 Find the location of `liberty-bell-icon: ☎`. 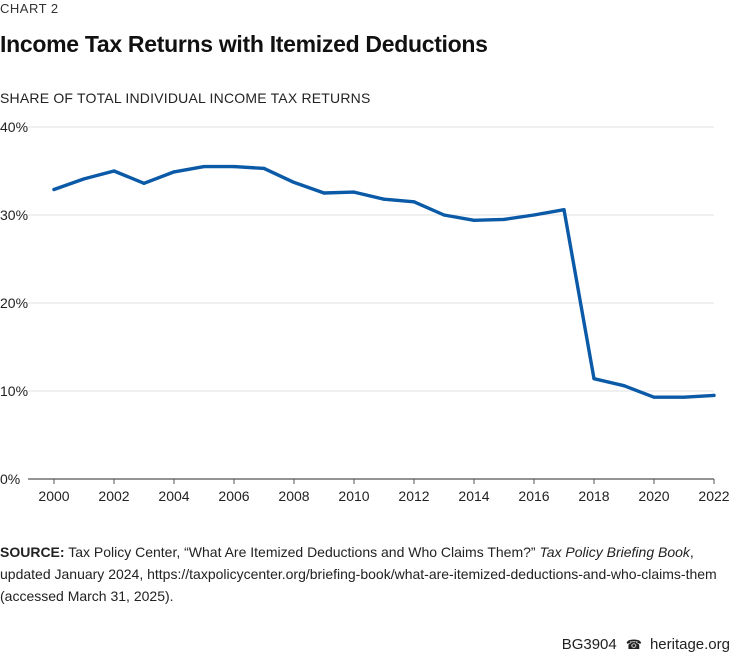

liberty-bell-icon: ☎ is located at coordinates (633, 644).